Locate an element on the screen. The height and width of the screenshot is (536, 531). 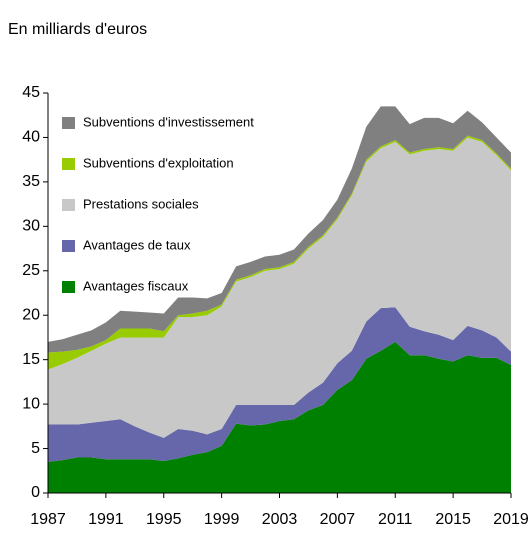
y-tick-label: 5 is located at coordinates (35, 448).